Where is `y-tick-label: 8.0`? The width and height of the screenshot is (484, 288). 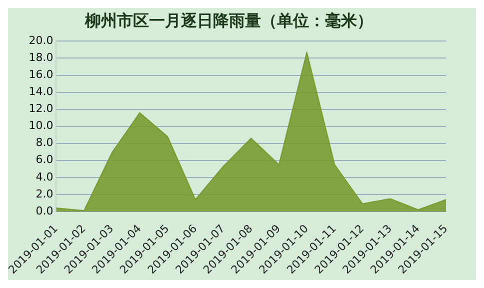
y-tick-label: 8.0 is located at coordinates (45, 143).